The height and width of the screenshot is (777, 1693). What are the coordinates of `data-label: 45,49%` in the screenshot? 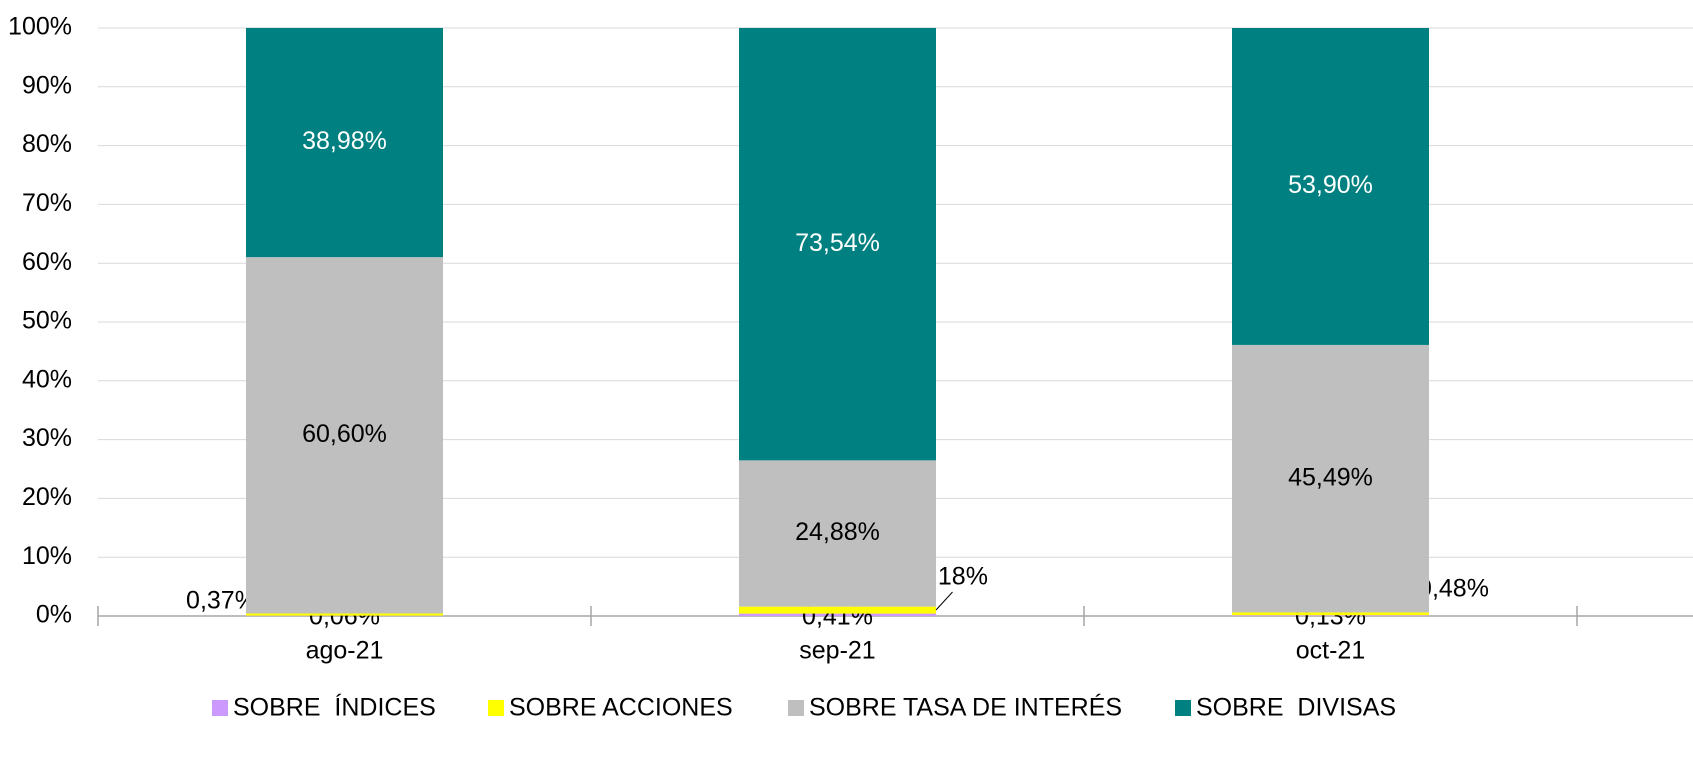 It's located at (1330, 477).